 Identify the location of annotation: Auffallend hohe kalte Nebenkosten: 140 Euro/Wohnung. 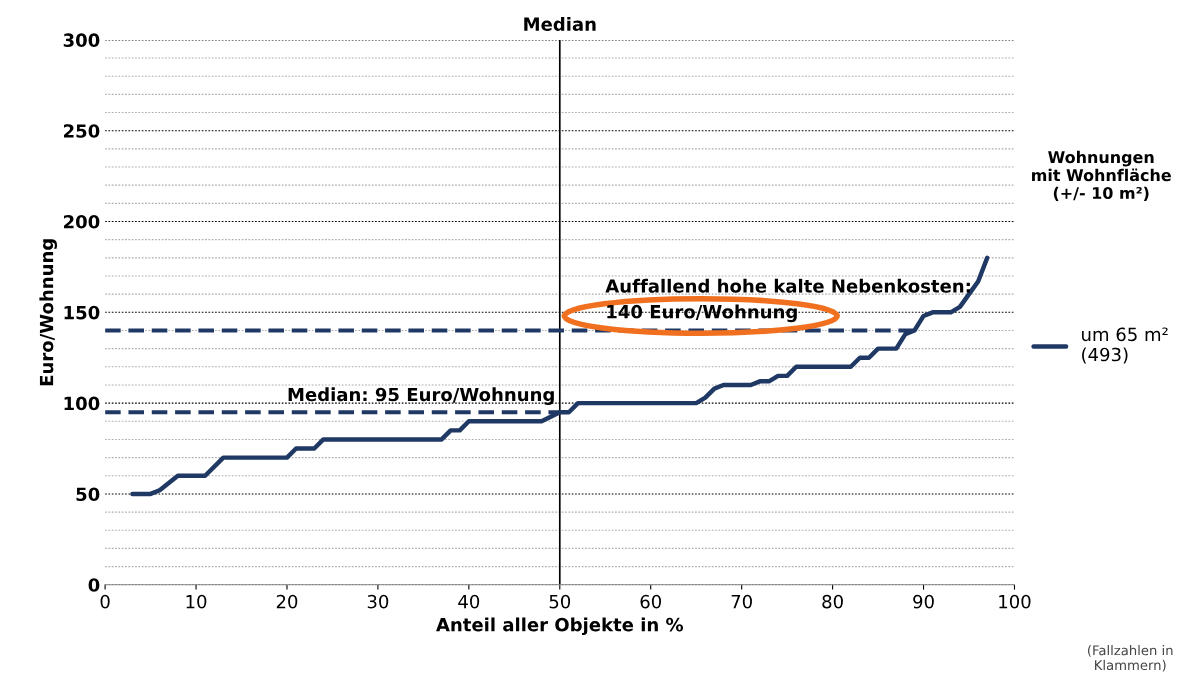
(787, 300).